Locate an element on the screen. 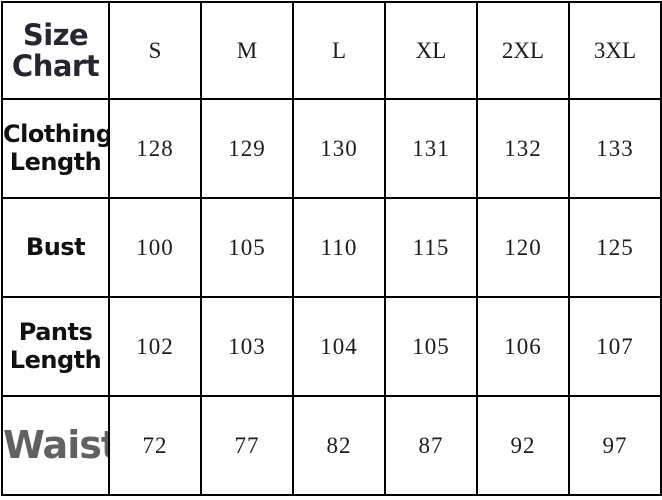 The height and width of the screenshot is (500, 662). clothing-length-l: 130 is located at coordinates (339, 148).